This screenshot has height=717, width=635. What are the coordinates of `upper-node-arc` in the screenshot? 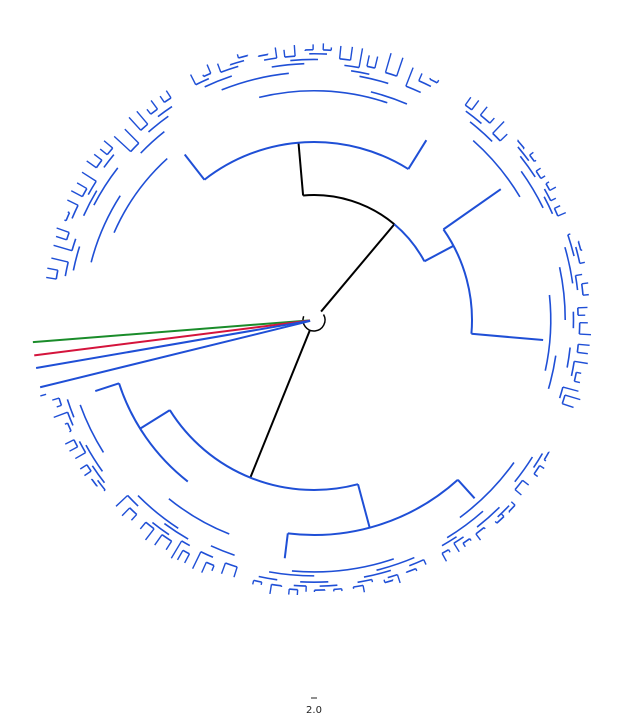 It's located at (349, 210).